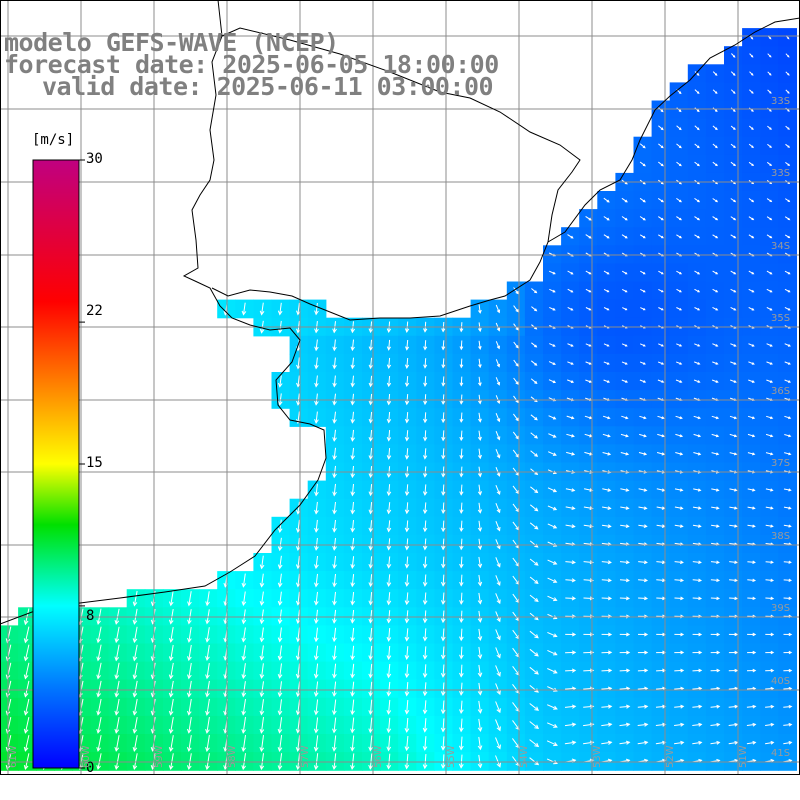 This screenshot has width=800, height=800. What do you see at coordinates (251, 64) in the screenshot?
I see `forecast-date: forecast date: 2025-06-05 18:00:00` at bounding box center [251, 64].